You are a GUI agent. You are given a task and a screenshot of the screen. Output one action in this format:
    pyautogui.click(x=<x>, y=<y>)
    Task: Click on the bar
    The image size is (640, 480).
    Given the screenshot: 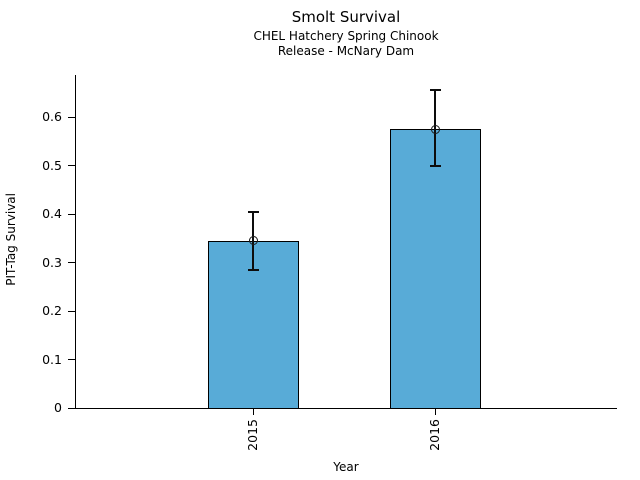 What is the action you would take?
    pyautogui.click(x=435, y=269)
    